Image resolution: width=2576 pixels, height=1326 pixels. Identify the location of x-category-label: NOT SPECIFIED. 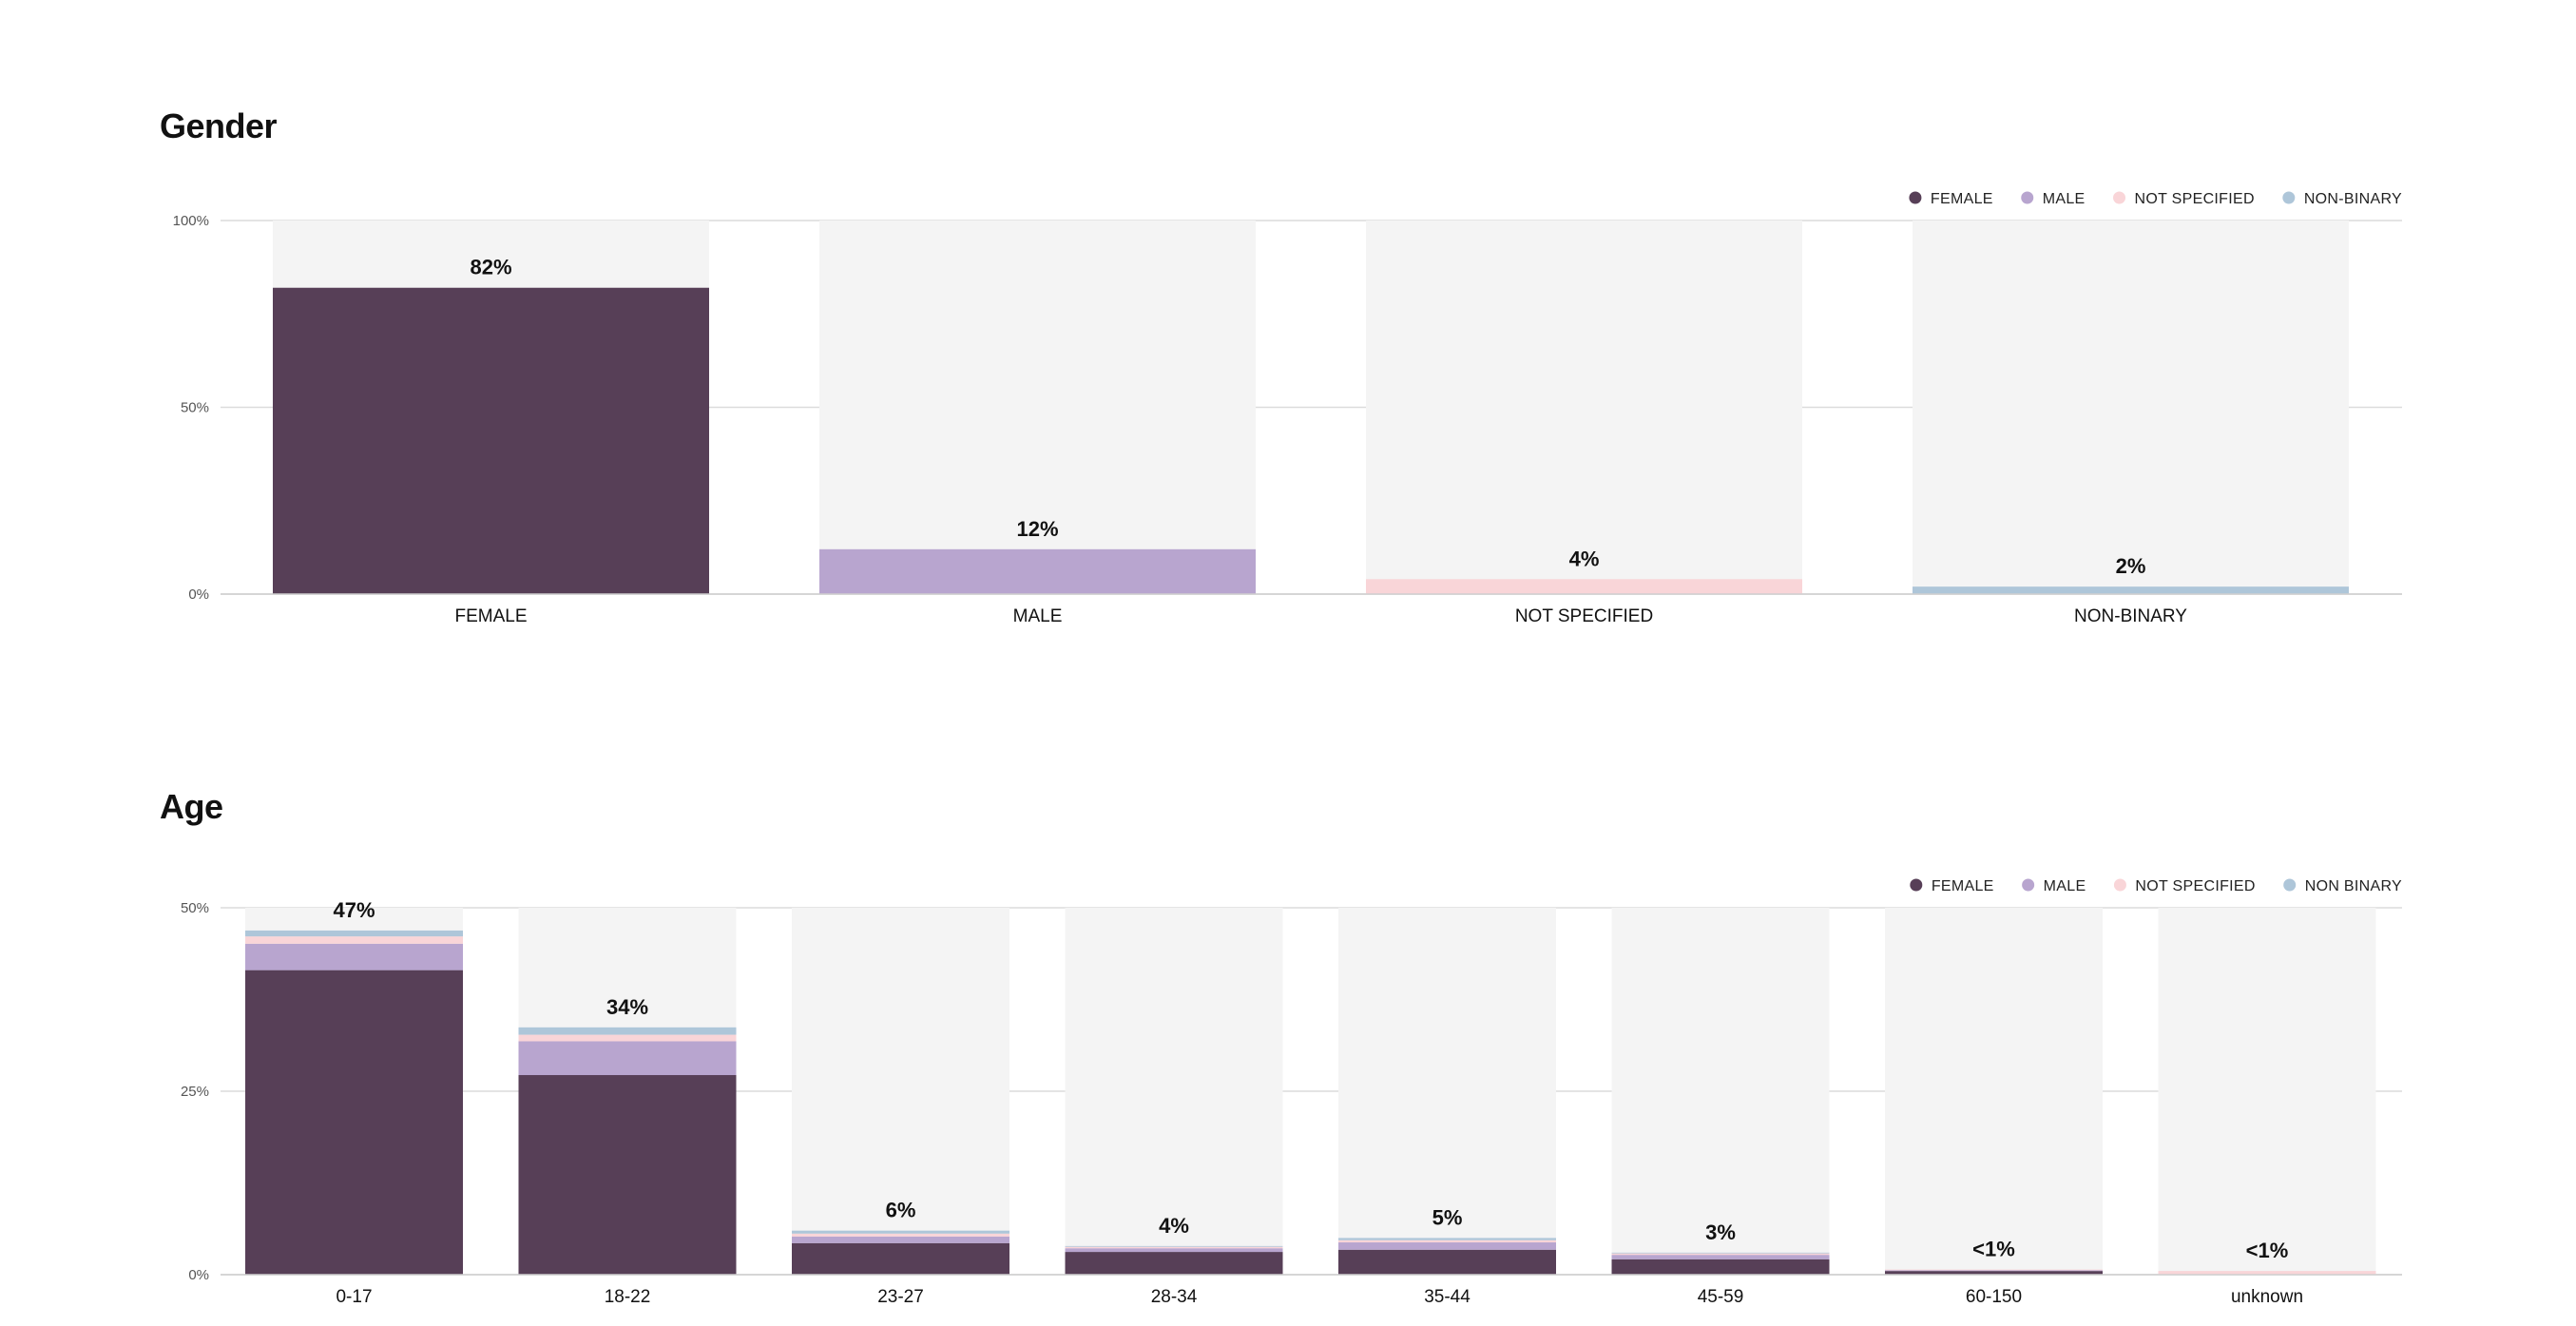
(1584, 616).